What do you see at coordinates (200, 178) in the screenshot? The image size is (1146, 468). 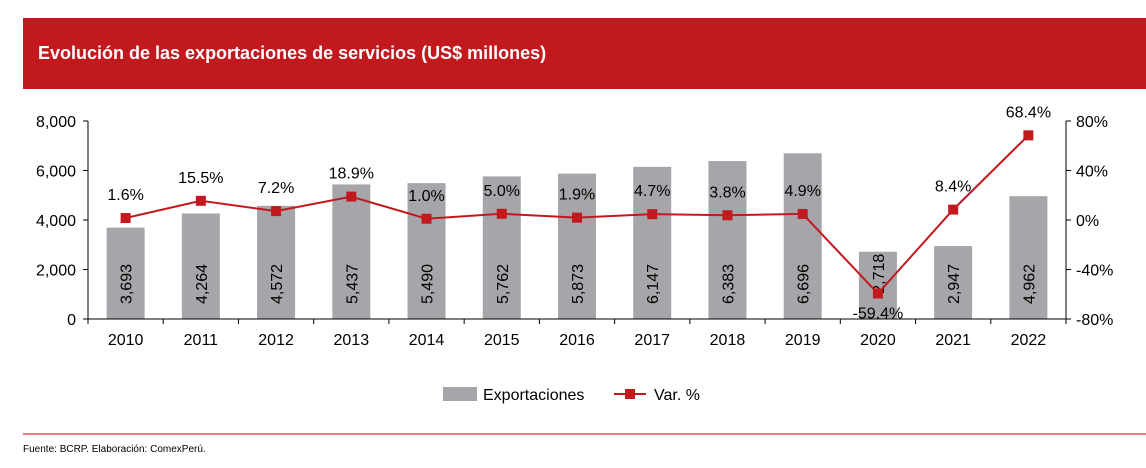 I see `line-value-label-2011: 15.5%` at bounding box center [200, 178].